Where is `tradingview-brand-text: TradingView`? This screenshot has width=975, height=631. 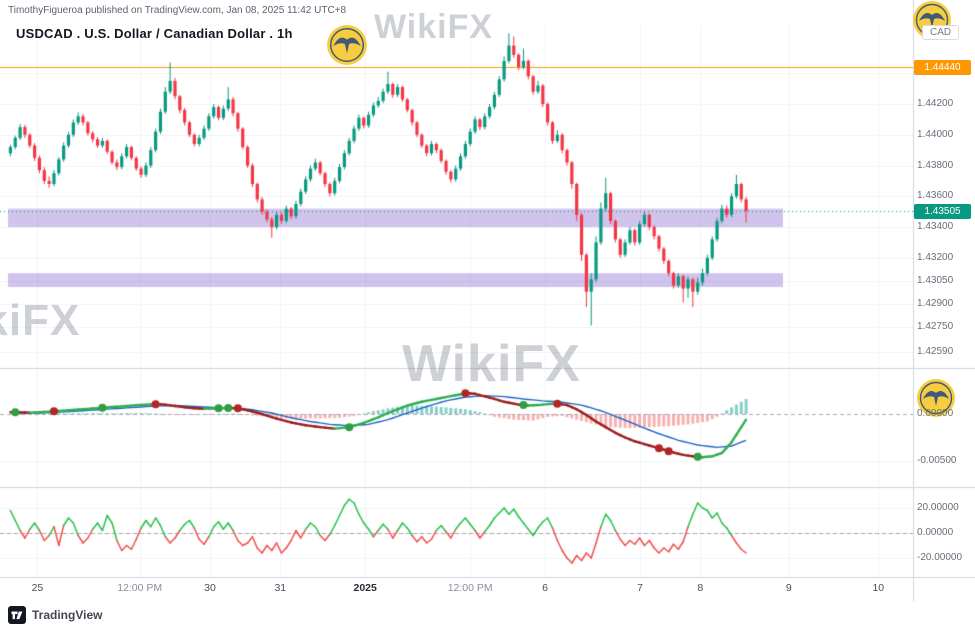 tradingview-brand-text: TradingView is located at coordinates (67, 615).